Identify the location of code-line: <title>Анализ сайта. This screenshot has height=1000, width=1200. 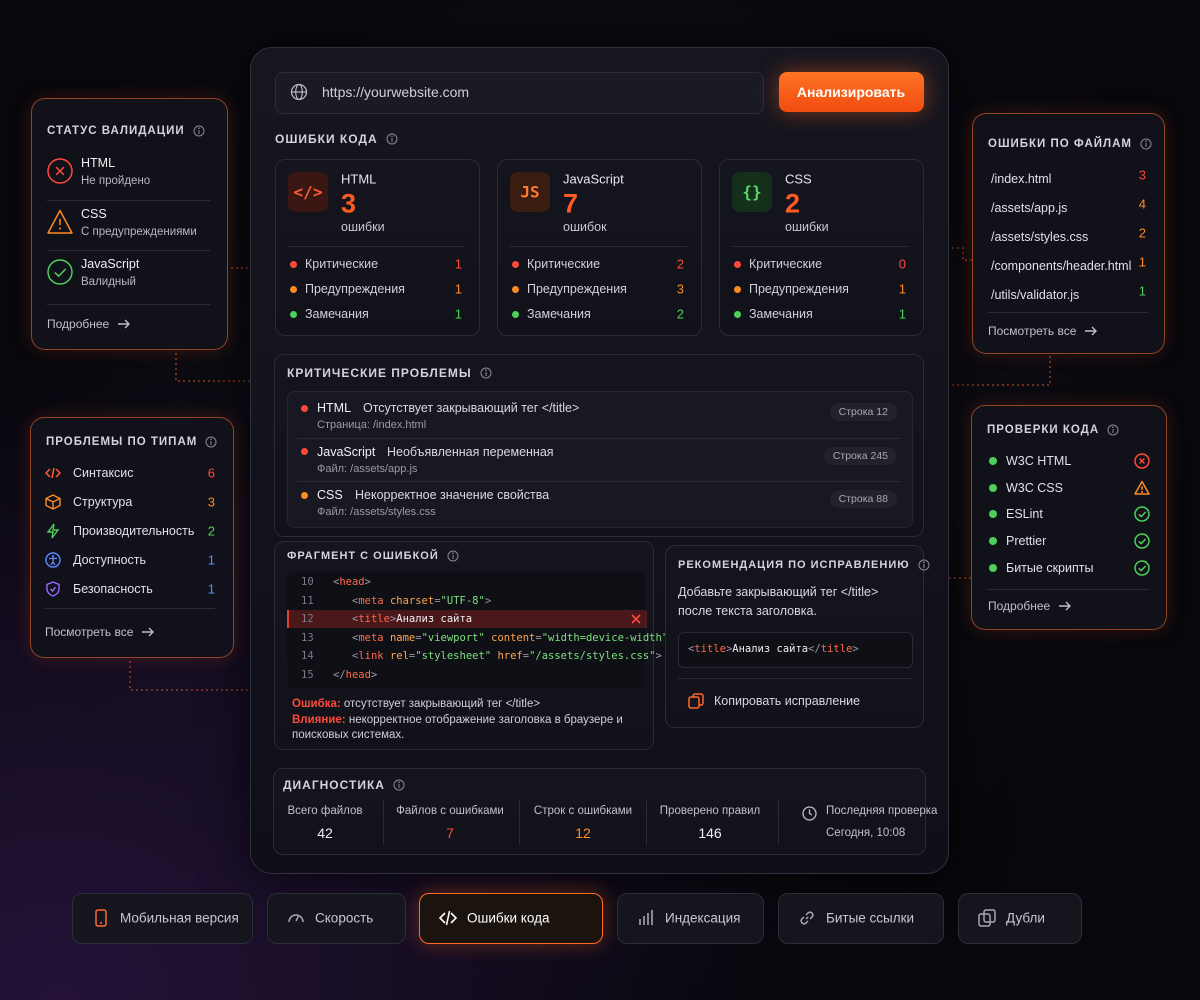
(412, 619).